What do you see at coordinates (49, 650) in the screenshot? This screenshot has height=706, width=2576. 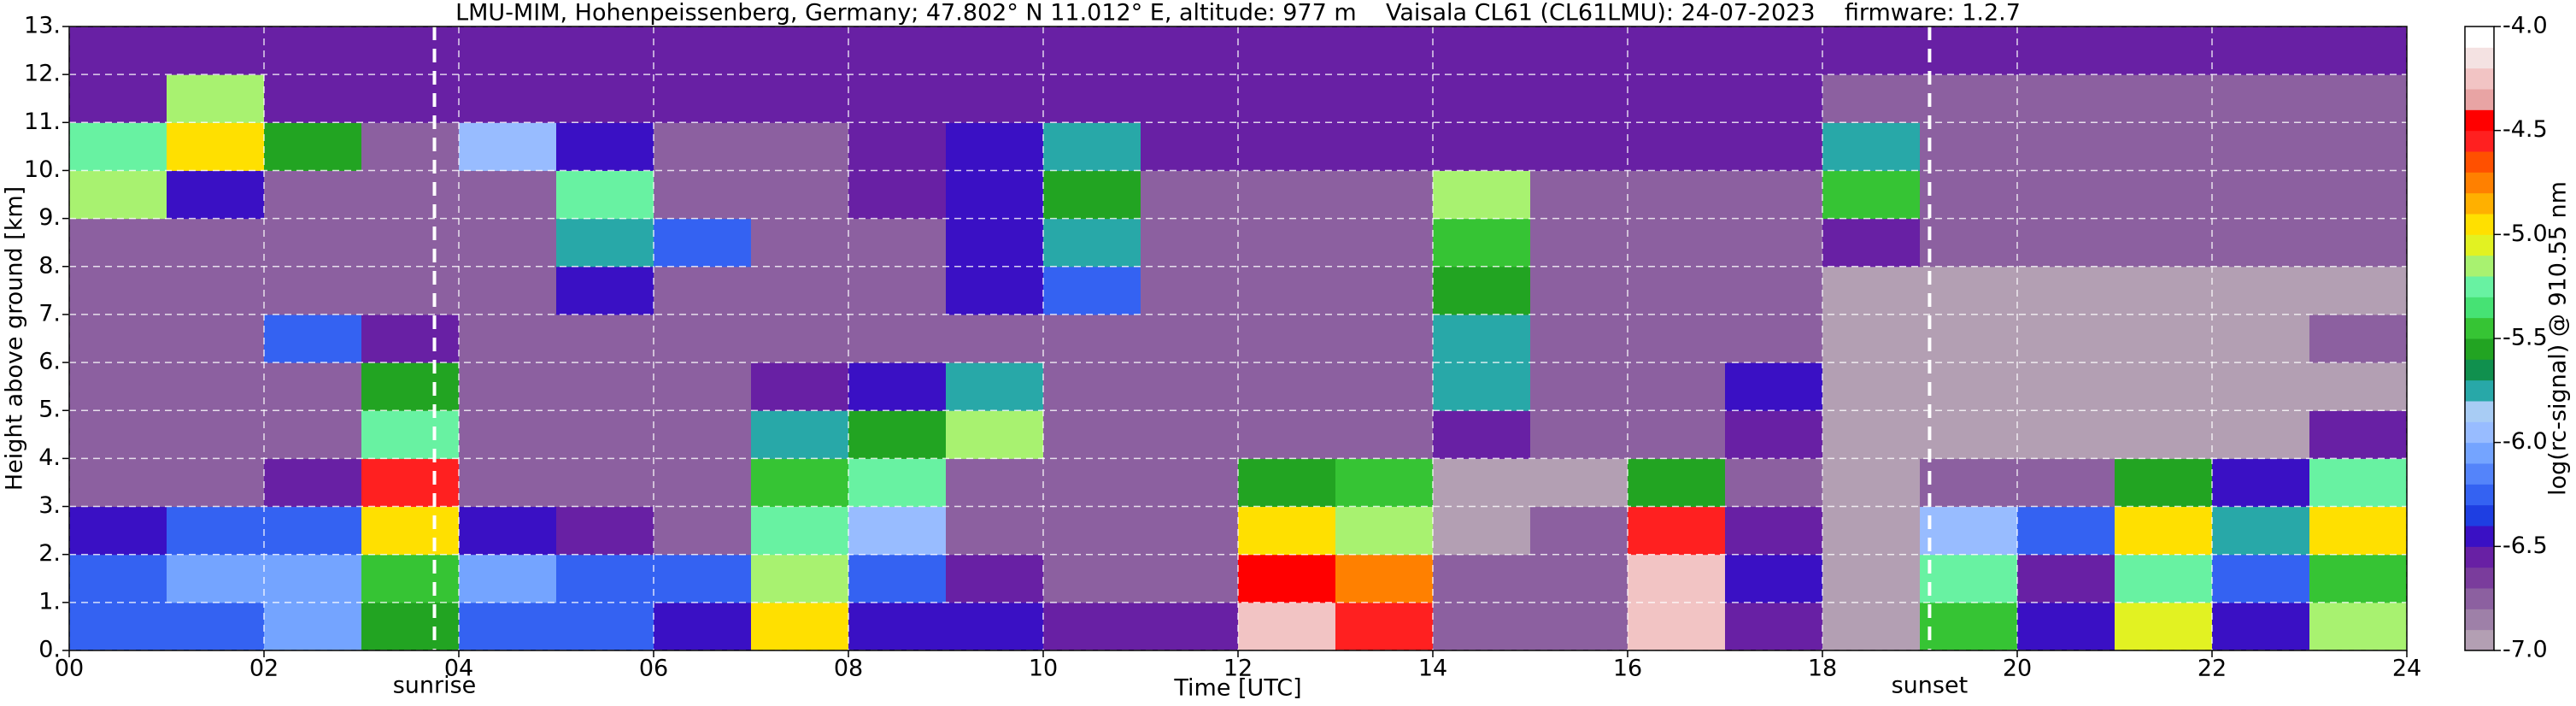 I see `y-tick-label: 0.` at bounding box center [49, 650].